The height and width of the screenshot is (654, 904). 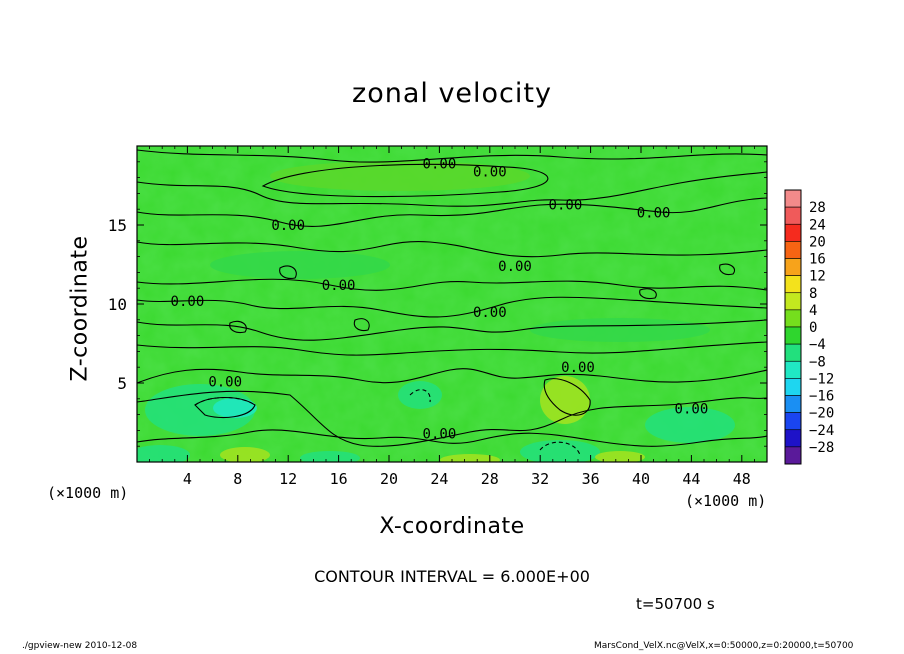 What do you see at coordinates (817, 242) in the screenshot?
I see `colorbar-label: 20` at bounding box center [817, 242].